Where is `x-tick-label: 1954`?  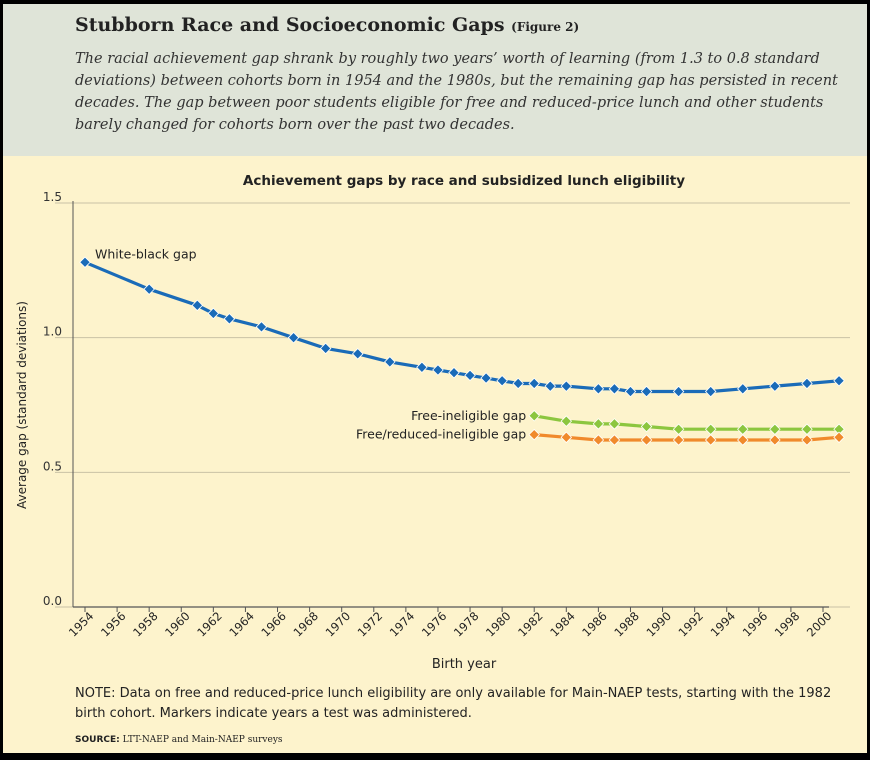
x-tick-label: 1954 is located at coordinates (81, 624).